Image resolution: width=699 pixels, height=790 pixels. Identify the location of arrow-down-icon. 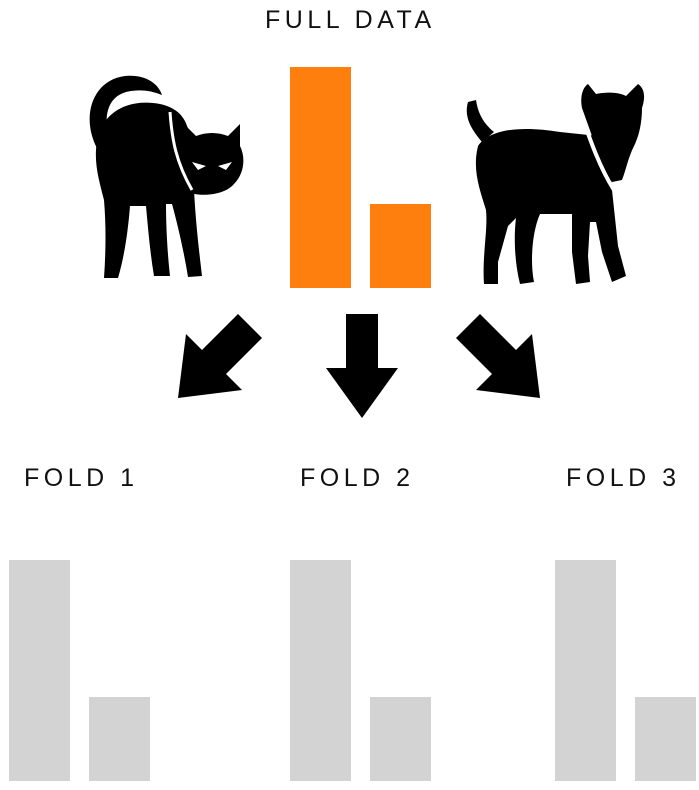
(362, 366).